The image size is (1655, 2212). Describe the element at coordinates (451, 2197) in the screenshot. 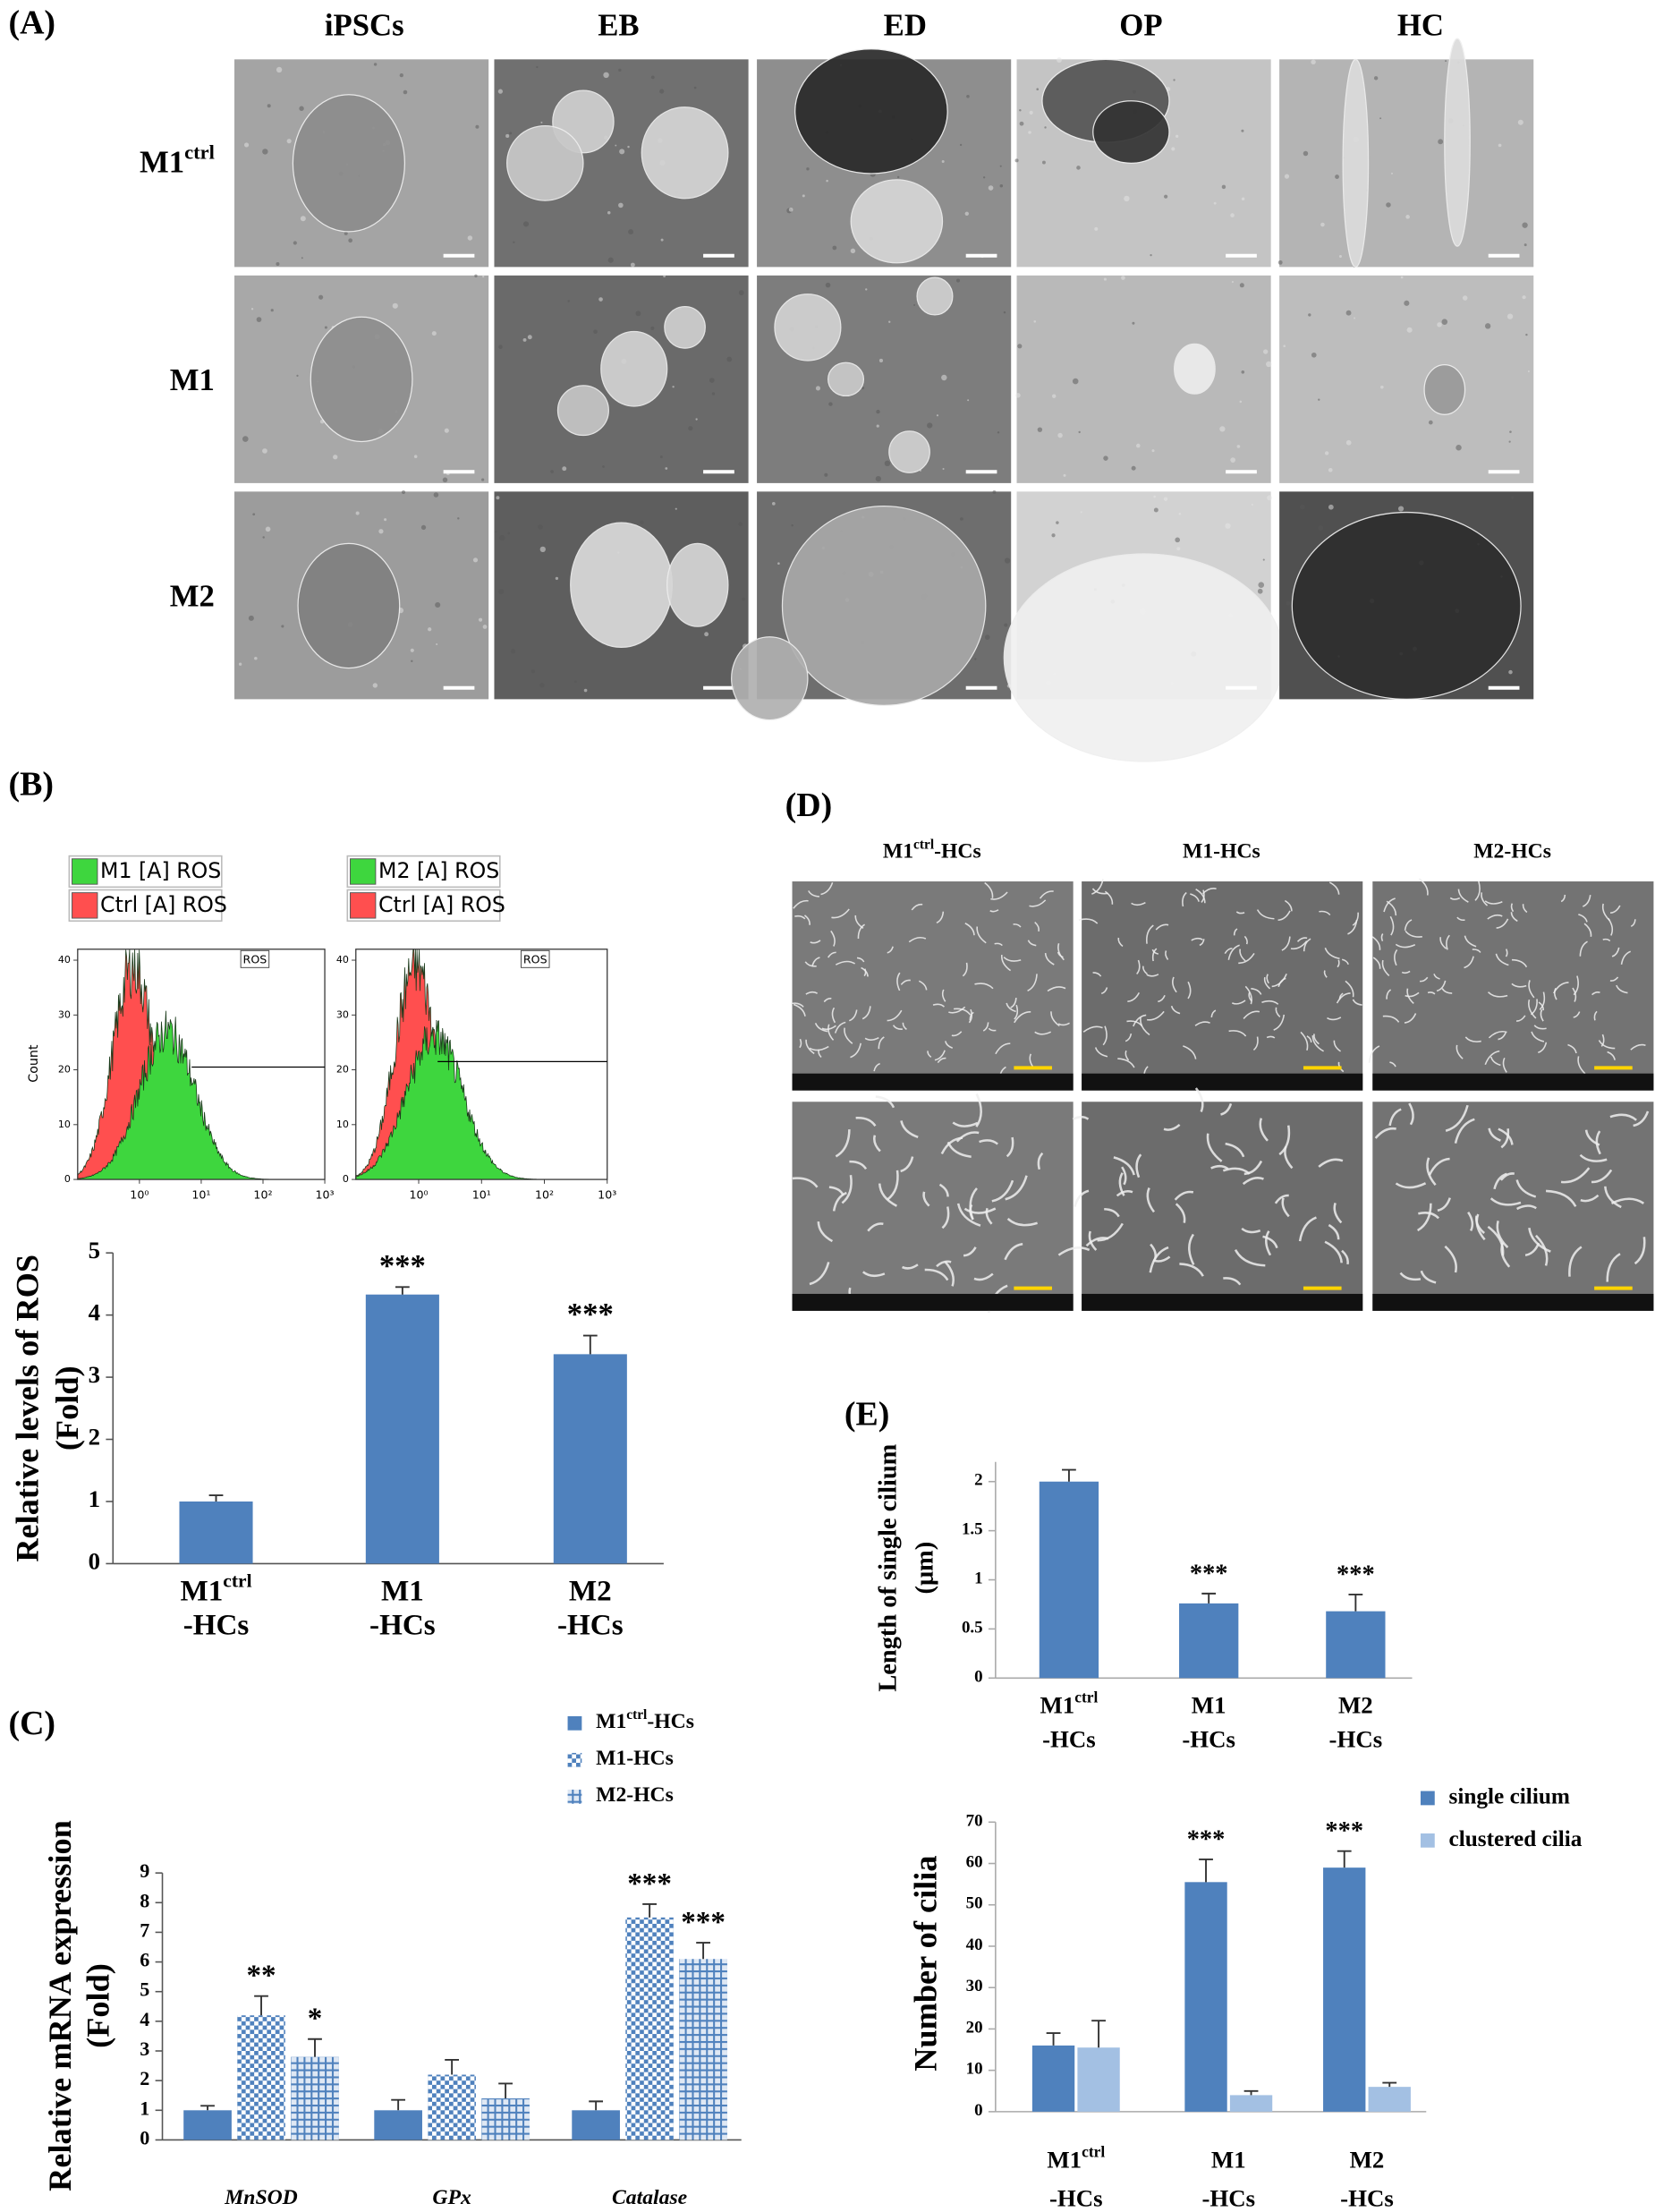

I see `x-tick-label: GPx` at that location.